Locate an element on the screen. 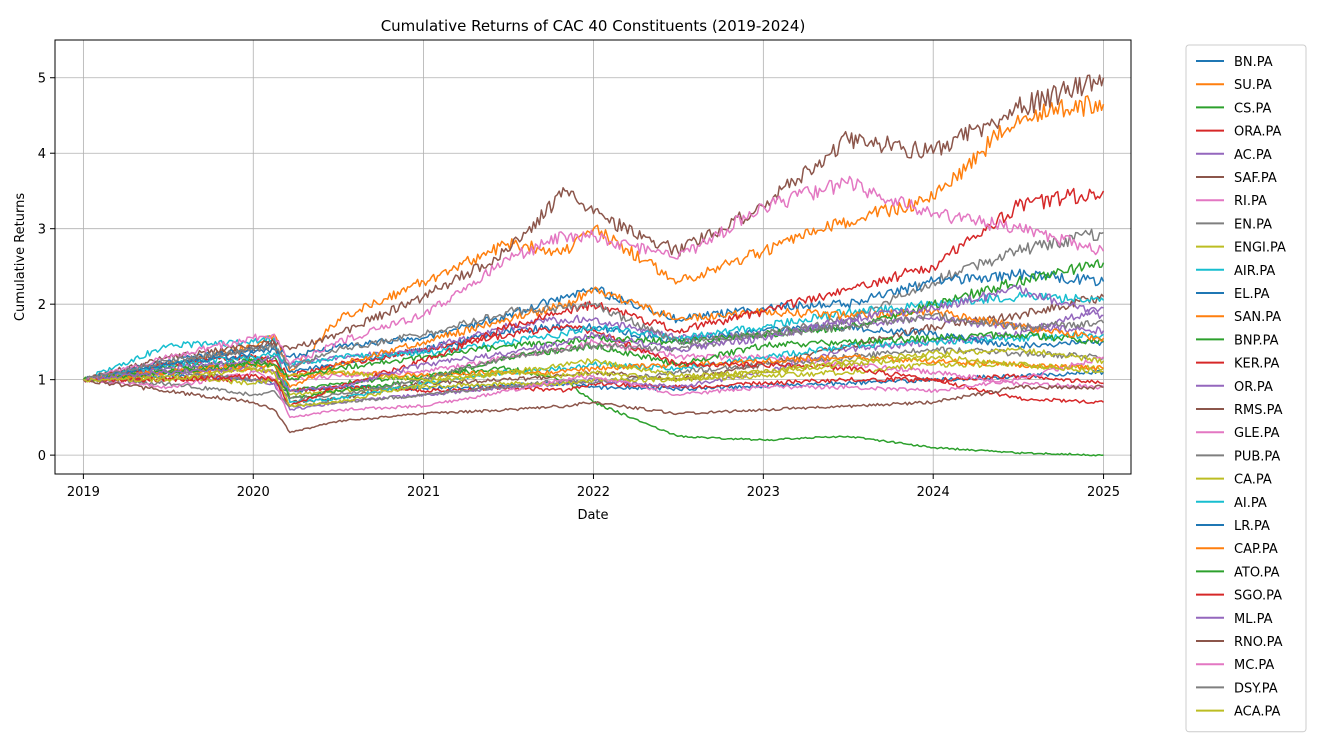  legend-entry: EL.PA is located at coordinates (1252, 294).